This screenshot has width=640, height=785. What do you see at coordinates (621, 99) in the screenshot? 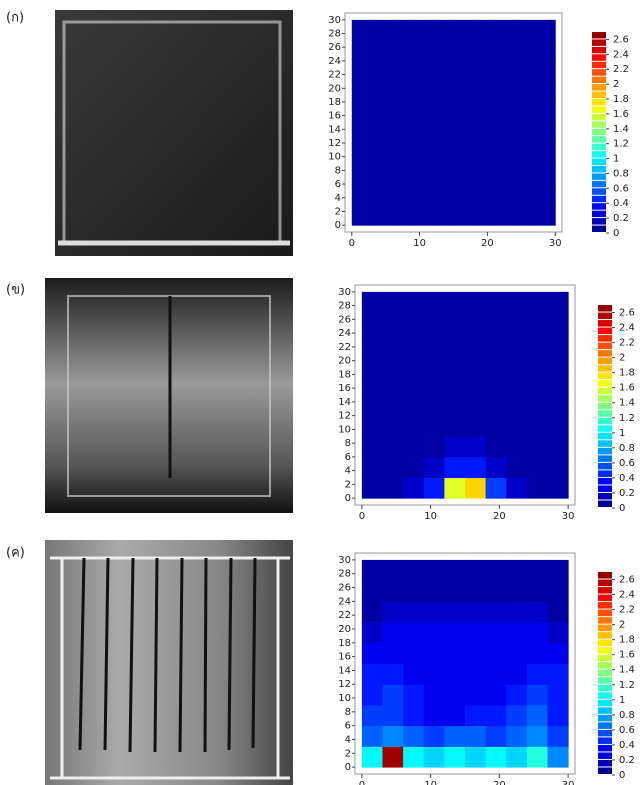
I see `colorbar-tick-label: 1.8` at bounding box center [621, 99].